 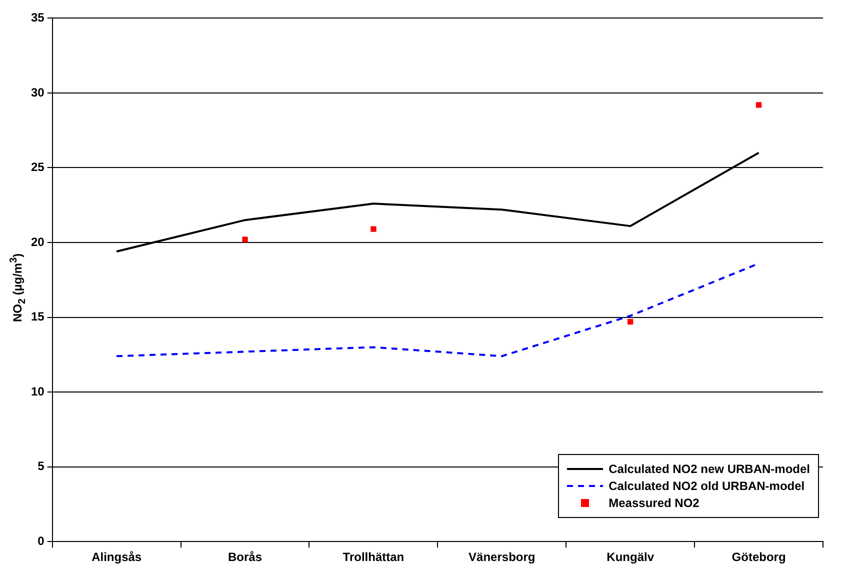 I want to click on x-tick-label: Vänersborg, so click(x=502, y=557).